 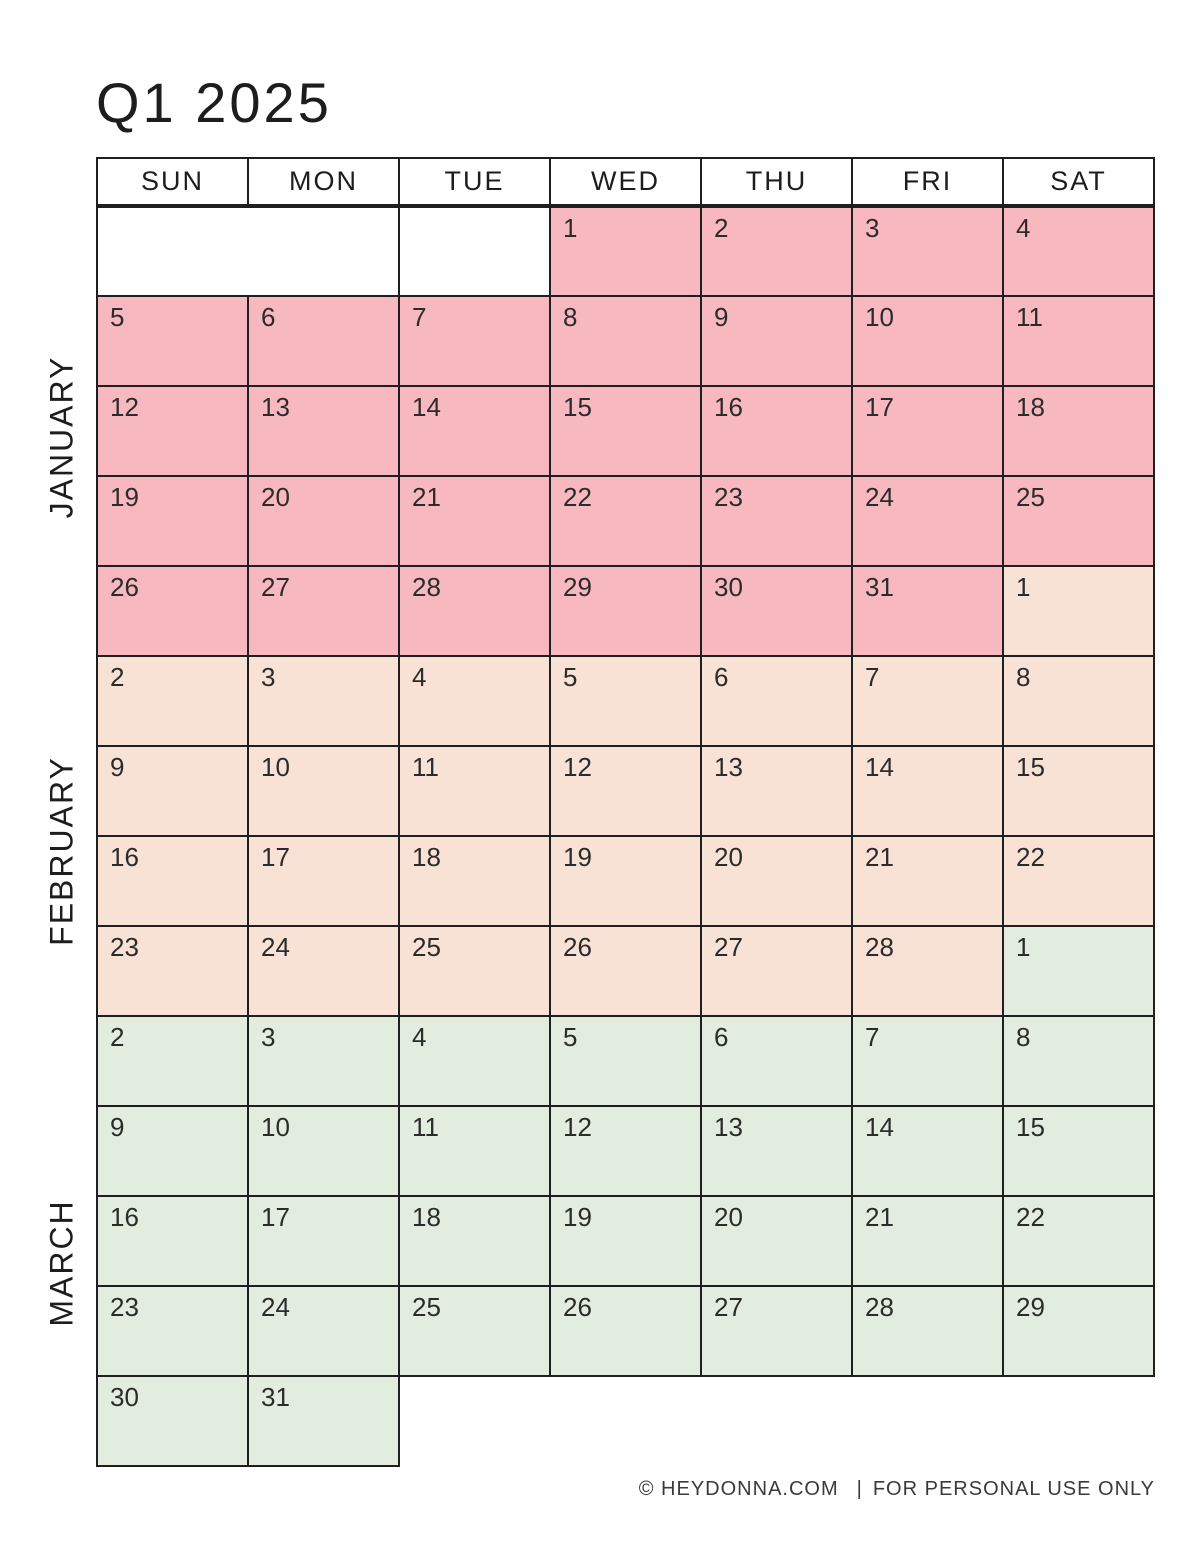 What do you see at coordinates (172, 1061) in the screenshot?
I see `day-cell-march-2: 2` at bounding box center [172, 1061].